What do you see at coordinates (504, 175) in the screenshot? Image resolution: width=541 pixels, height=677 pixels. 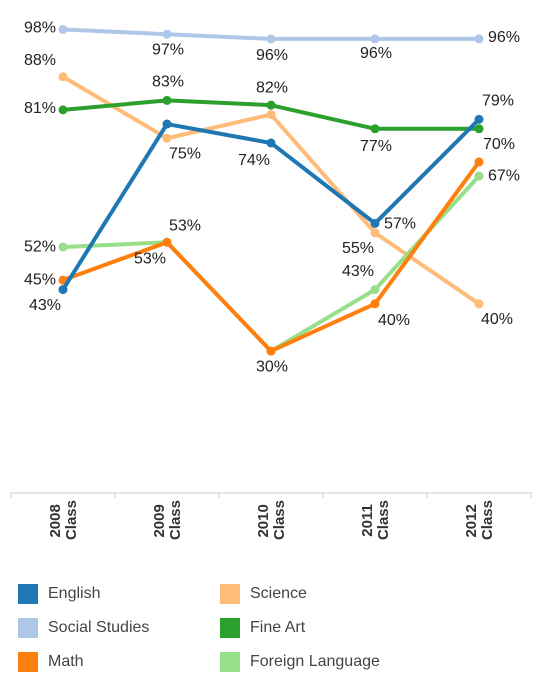 I see `data-label: 67%` at bounding box center [504, 175].